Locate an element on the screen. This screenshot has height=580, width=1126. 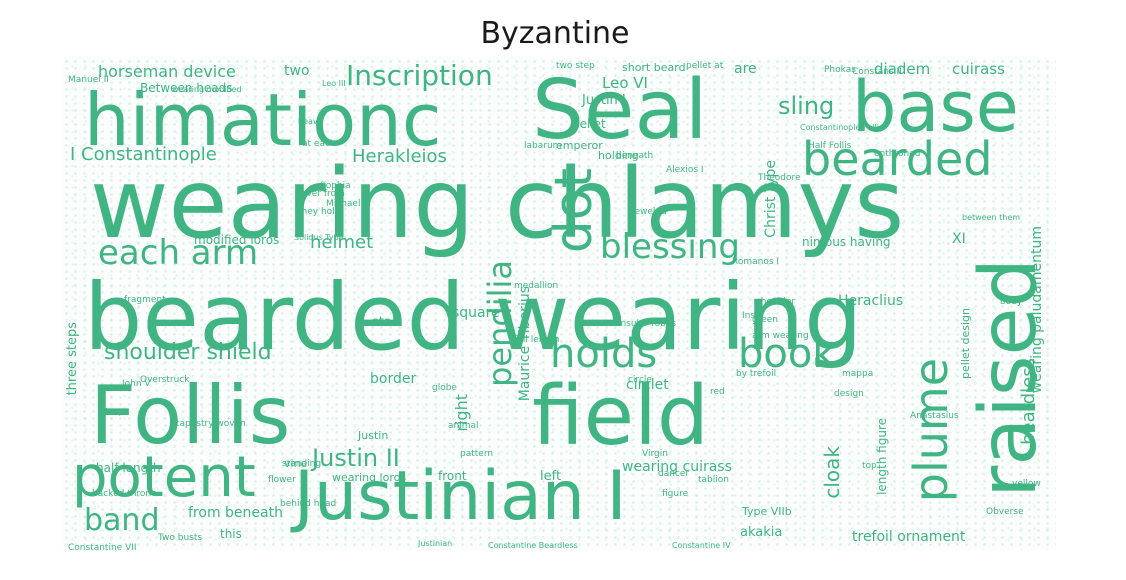
cloud-word: beneath is located at coordinates (635, 156).